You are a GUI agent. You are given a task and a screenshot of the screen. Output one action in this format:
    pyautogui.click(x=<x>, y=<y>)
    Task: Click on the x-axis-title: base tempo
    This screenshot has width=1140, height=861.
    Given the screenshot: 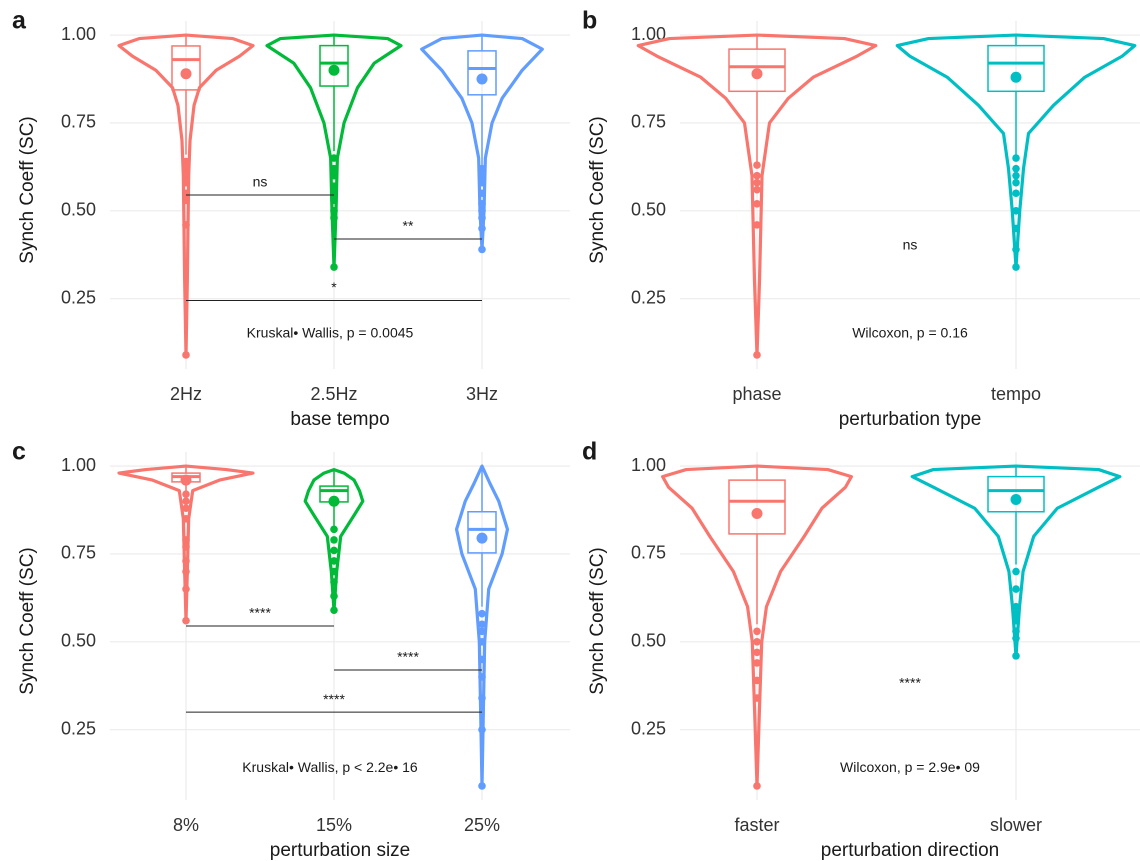 What is the action you would take?
    pyautogui.click(x=339, y=419)
    